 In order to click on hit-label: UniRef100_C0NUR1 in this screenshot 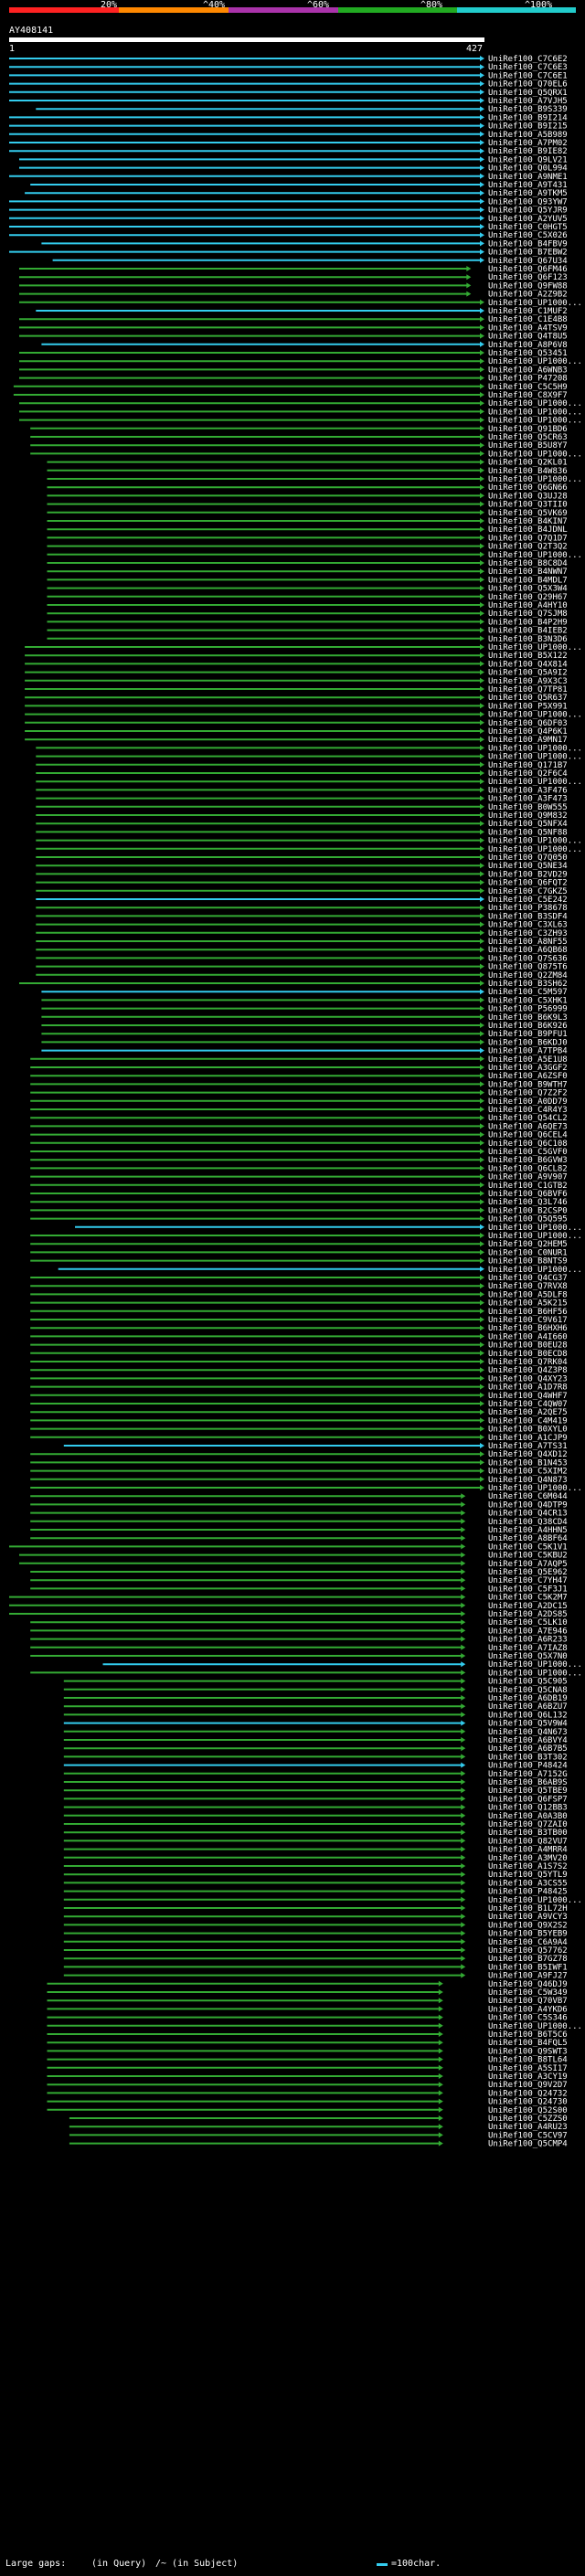, I will do `click(528, 1252)`.